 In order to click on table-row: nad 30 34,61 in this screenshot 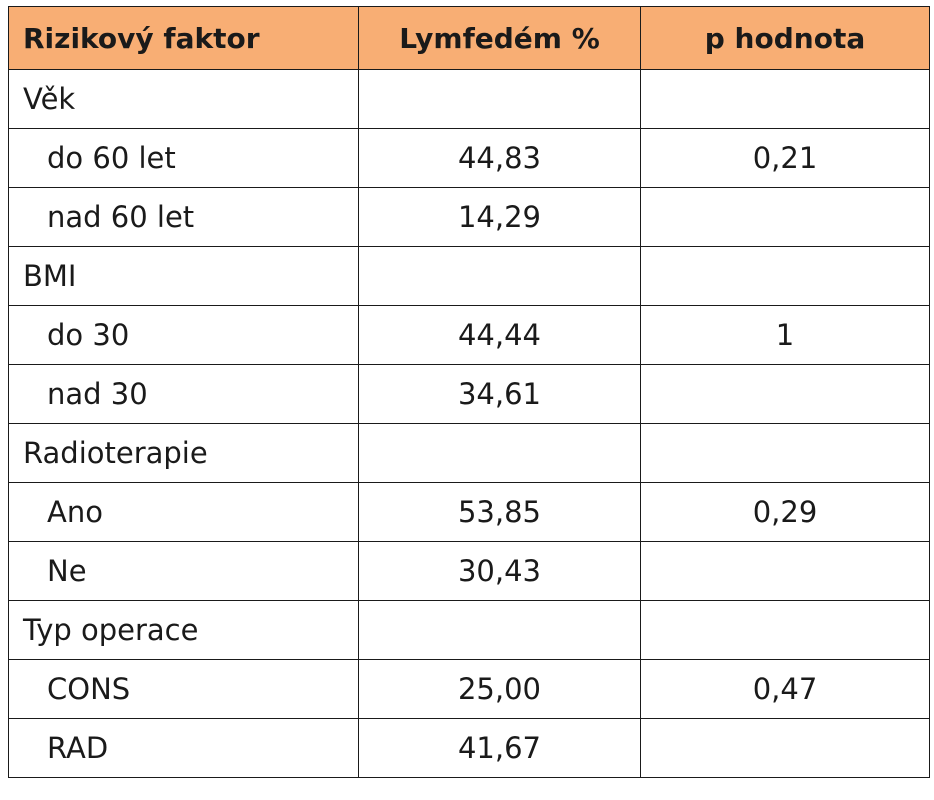, I will do `click(469, 394)`.